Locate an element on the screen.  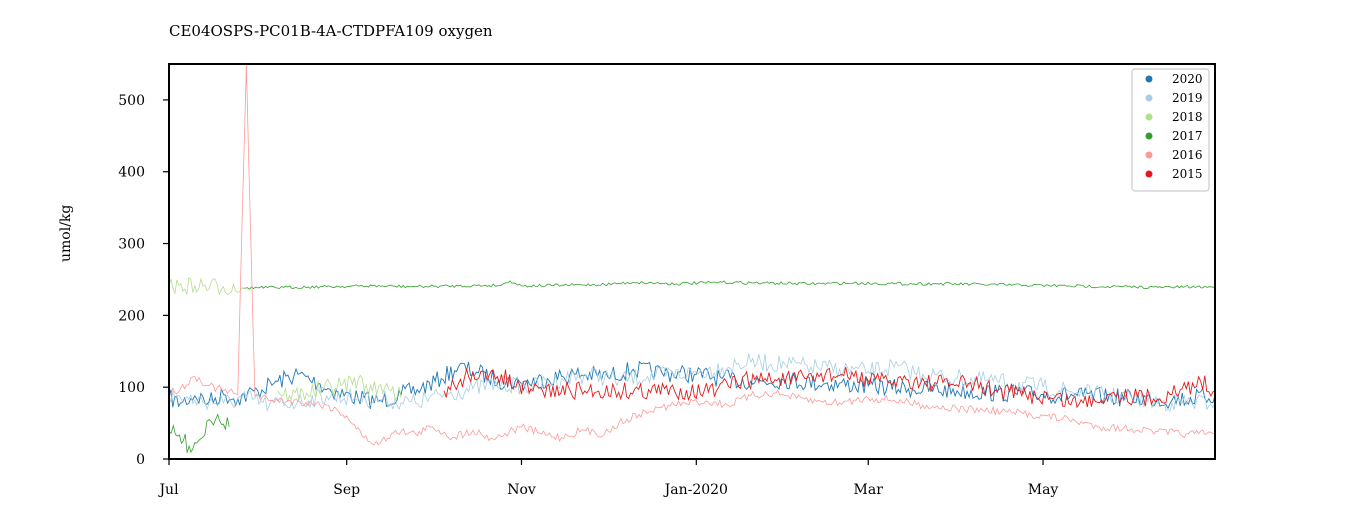
y-tick-label-300: 300 is located at coordinates (131, 245).